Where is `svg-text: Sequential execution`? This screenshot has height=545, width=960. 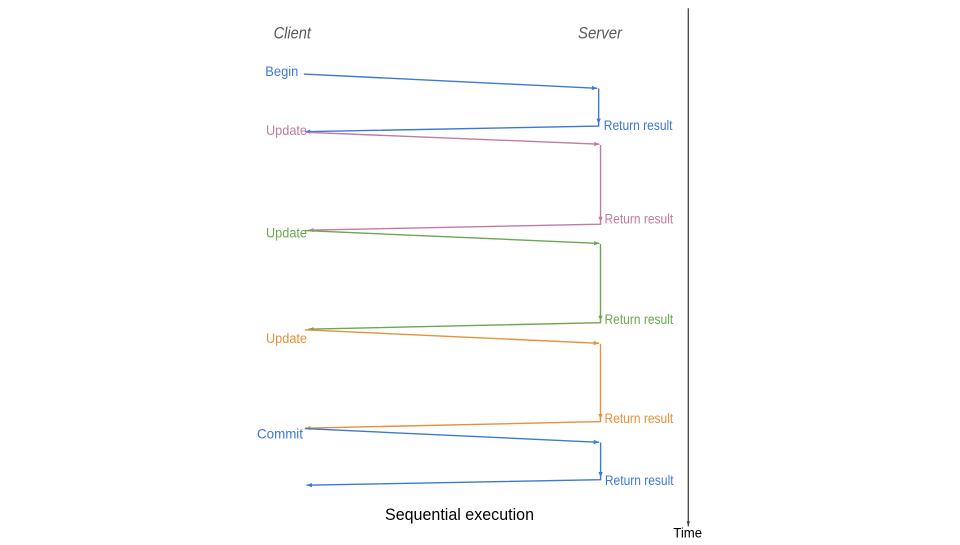 svg-text: Sequential execution is located at coordinates (459, 514).